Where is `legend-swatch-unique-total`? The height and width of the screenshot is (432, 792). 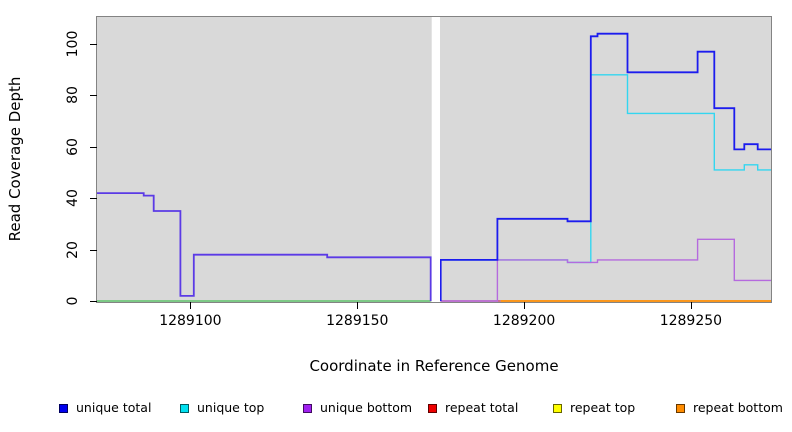
legend-swatch-unique-total is located at coordinates (63, 408).